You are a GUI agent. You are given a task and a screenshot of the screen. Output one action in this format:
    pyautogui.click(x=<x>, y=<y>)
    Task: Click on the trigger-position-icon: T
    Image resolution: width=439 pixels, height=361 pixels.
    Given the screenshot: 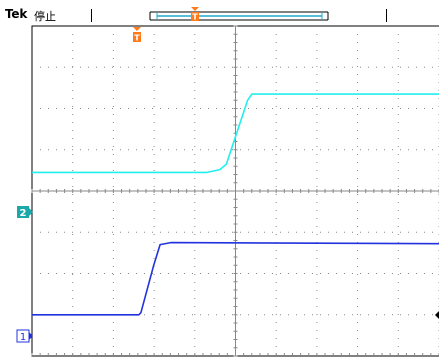 What is the action you would take?
    pyautogui.click(x=137, y=35)
    